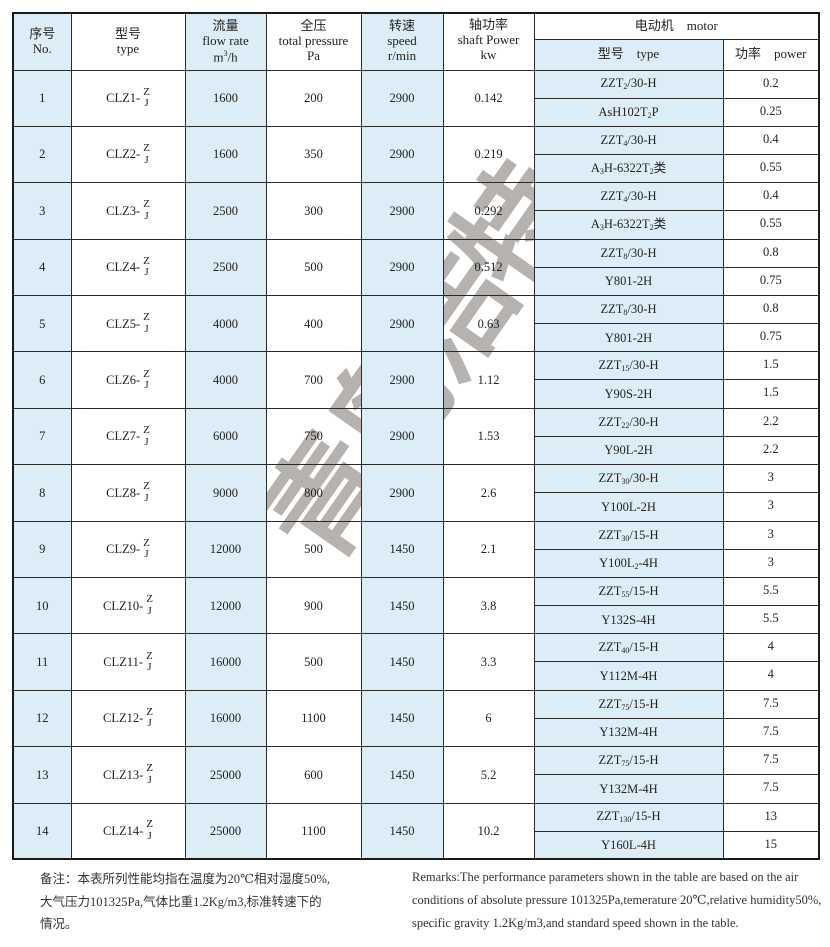  What do you see at coordinates (771, 592) in the screenshot?
I see `cell-motor-power: 5.5` at bounding box center [771, 592].